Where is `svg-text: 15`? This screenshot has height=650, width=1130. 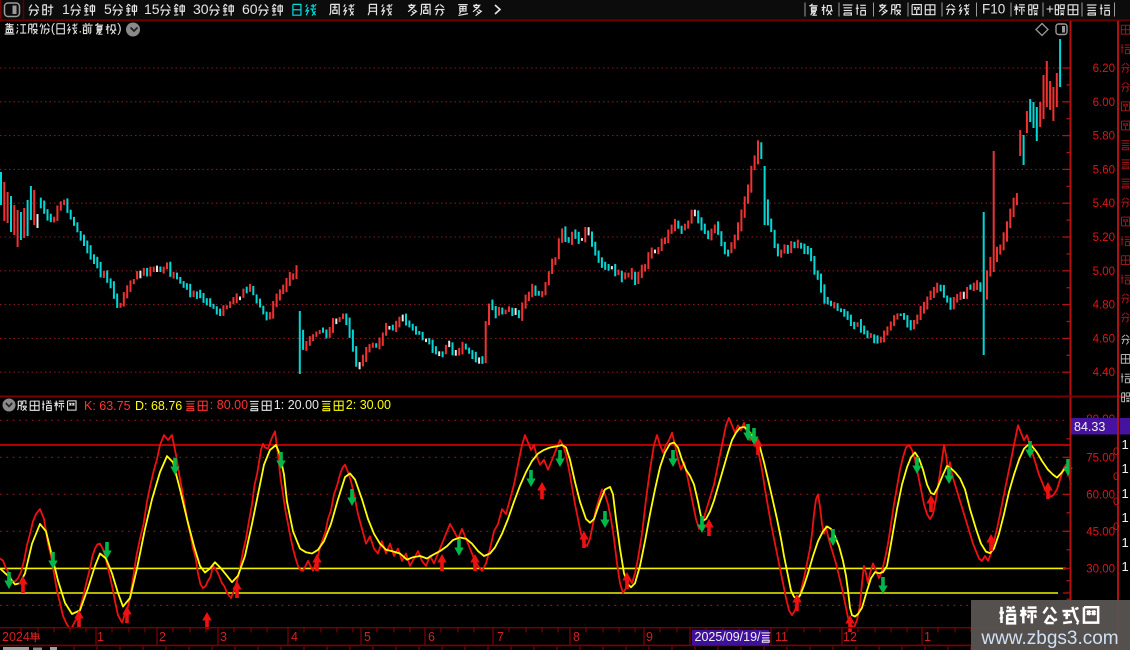
svg-text: 15 is located at coordinates (152, 9).